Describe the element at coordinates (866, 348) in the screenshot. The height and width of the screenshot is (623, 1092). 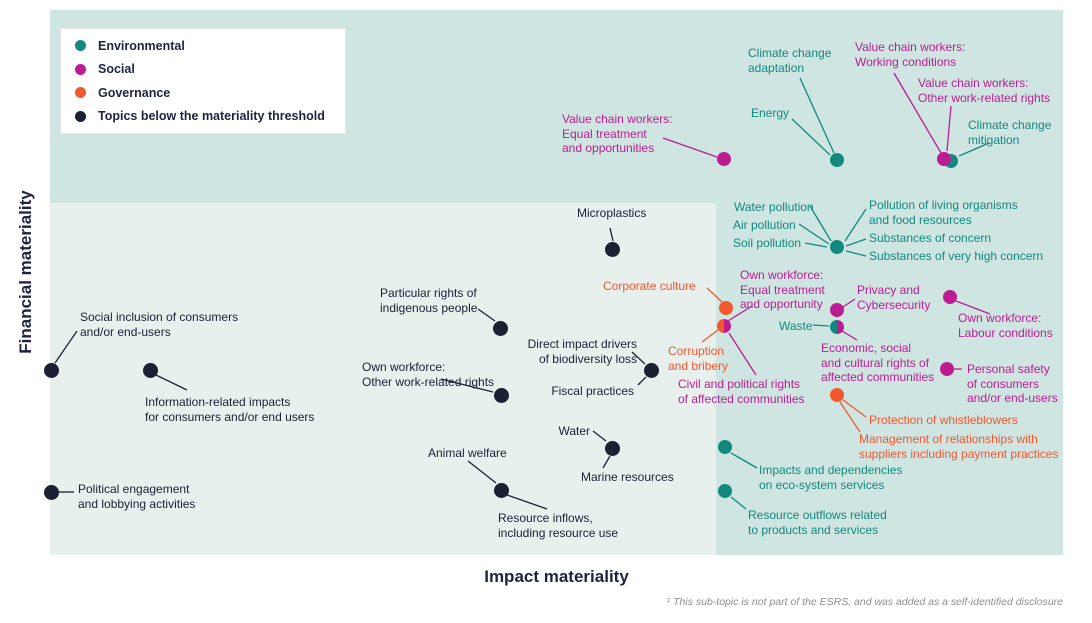
I see `label-line: Economic, social` at that location.